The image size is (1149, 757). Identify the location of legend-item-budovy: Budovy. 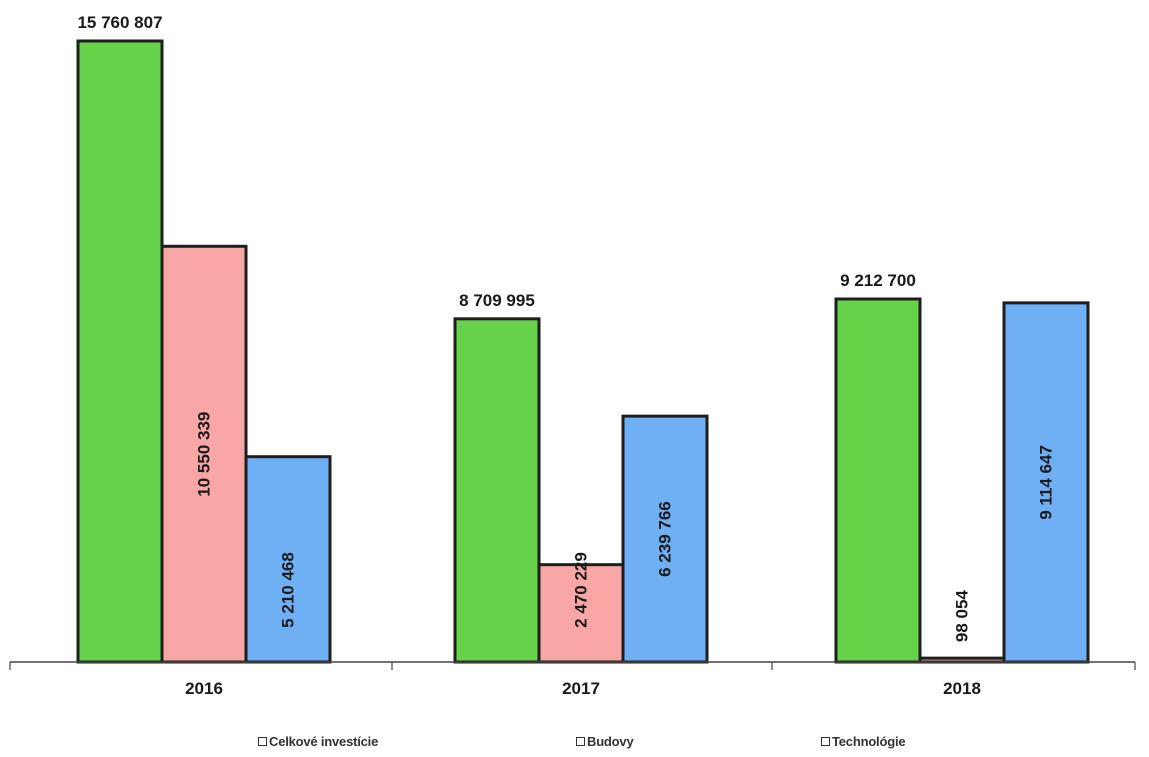
(605, 741).